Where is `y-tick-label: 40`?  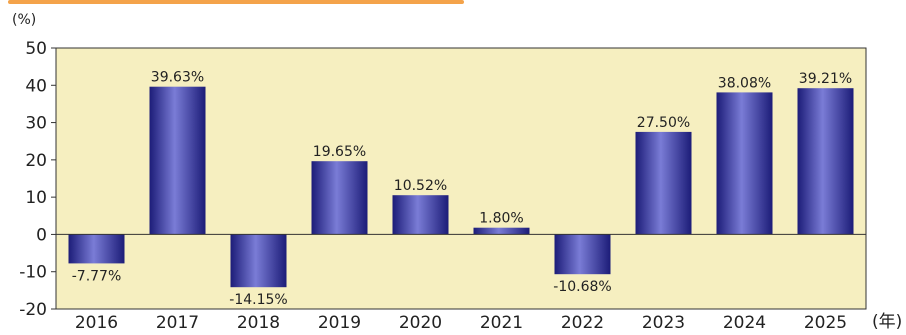
y-tick-label: 40 is located at coordinates (36, 86).